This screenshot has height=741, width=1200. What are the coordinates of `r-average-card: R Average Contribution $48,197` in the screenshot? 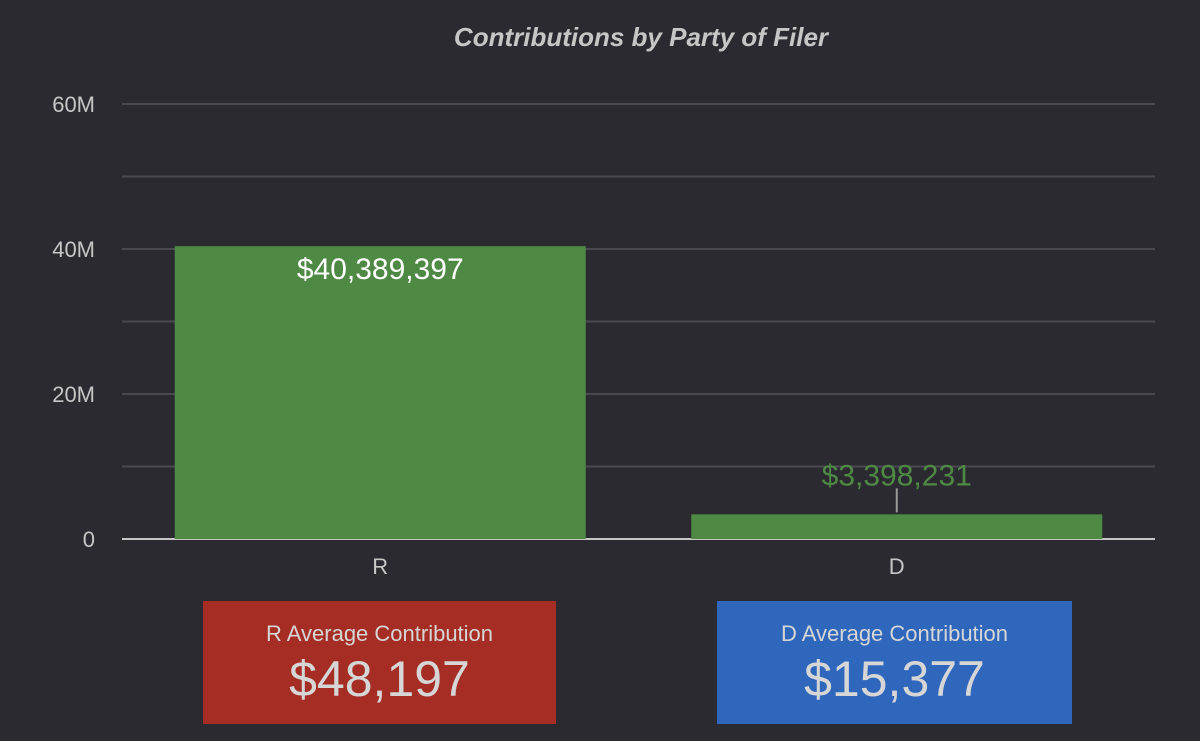 It's located at (379, 662).